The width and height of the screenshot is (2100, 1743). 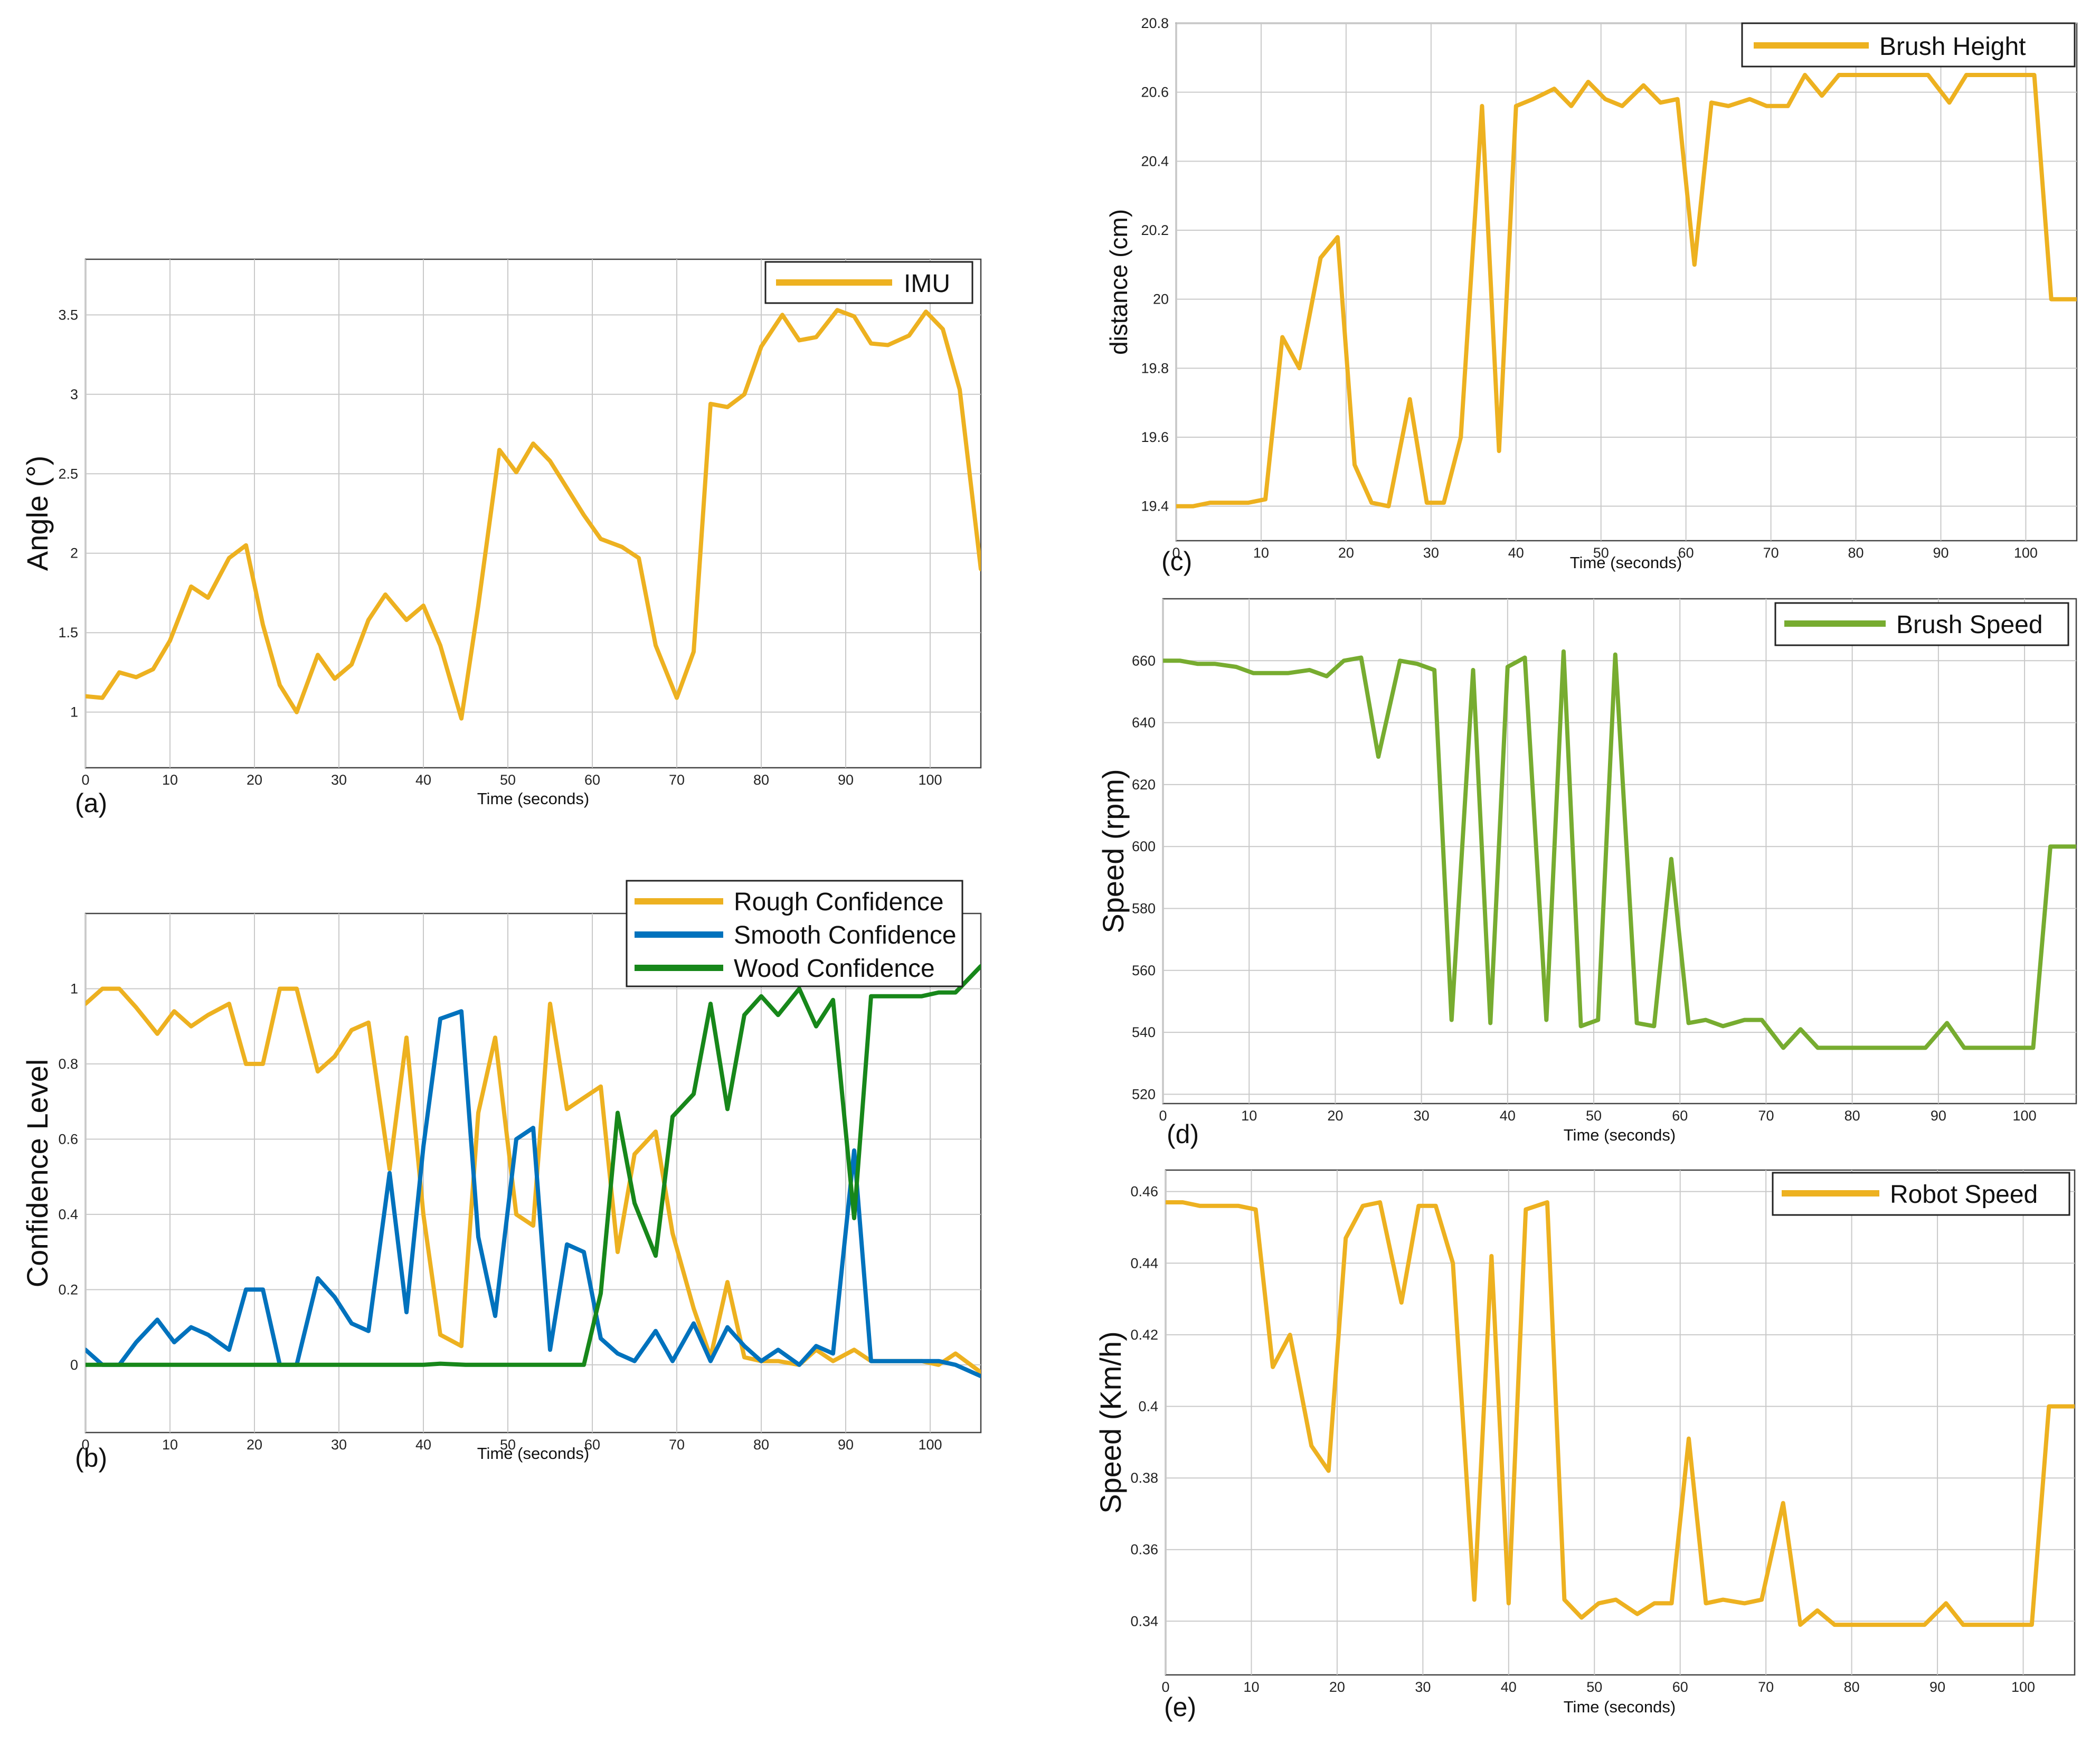 What do you see at coordinates (339, 1445) in the screenshot?
I see `panel-b-x-tick-30: 30` at bounding box center [339, 1445].